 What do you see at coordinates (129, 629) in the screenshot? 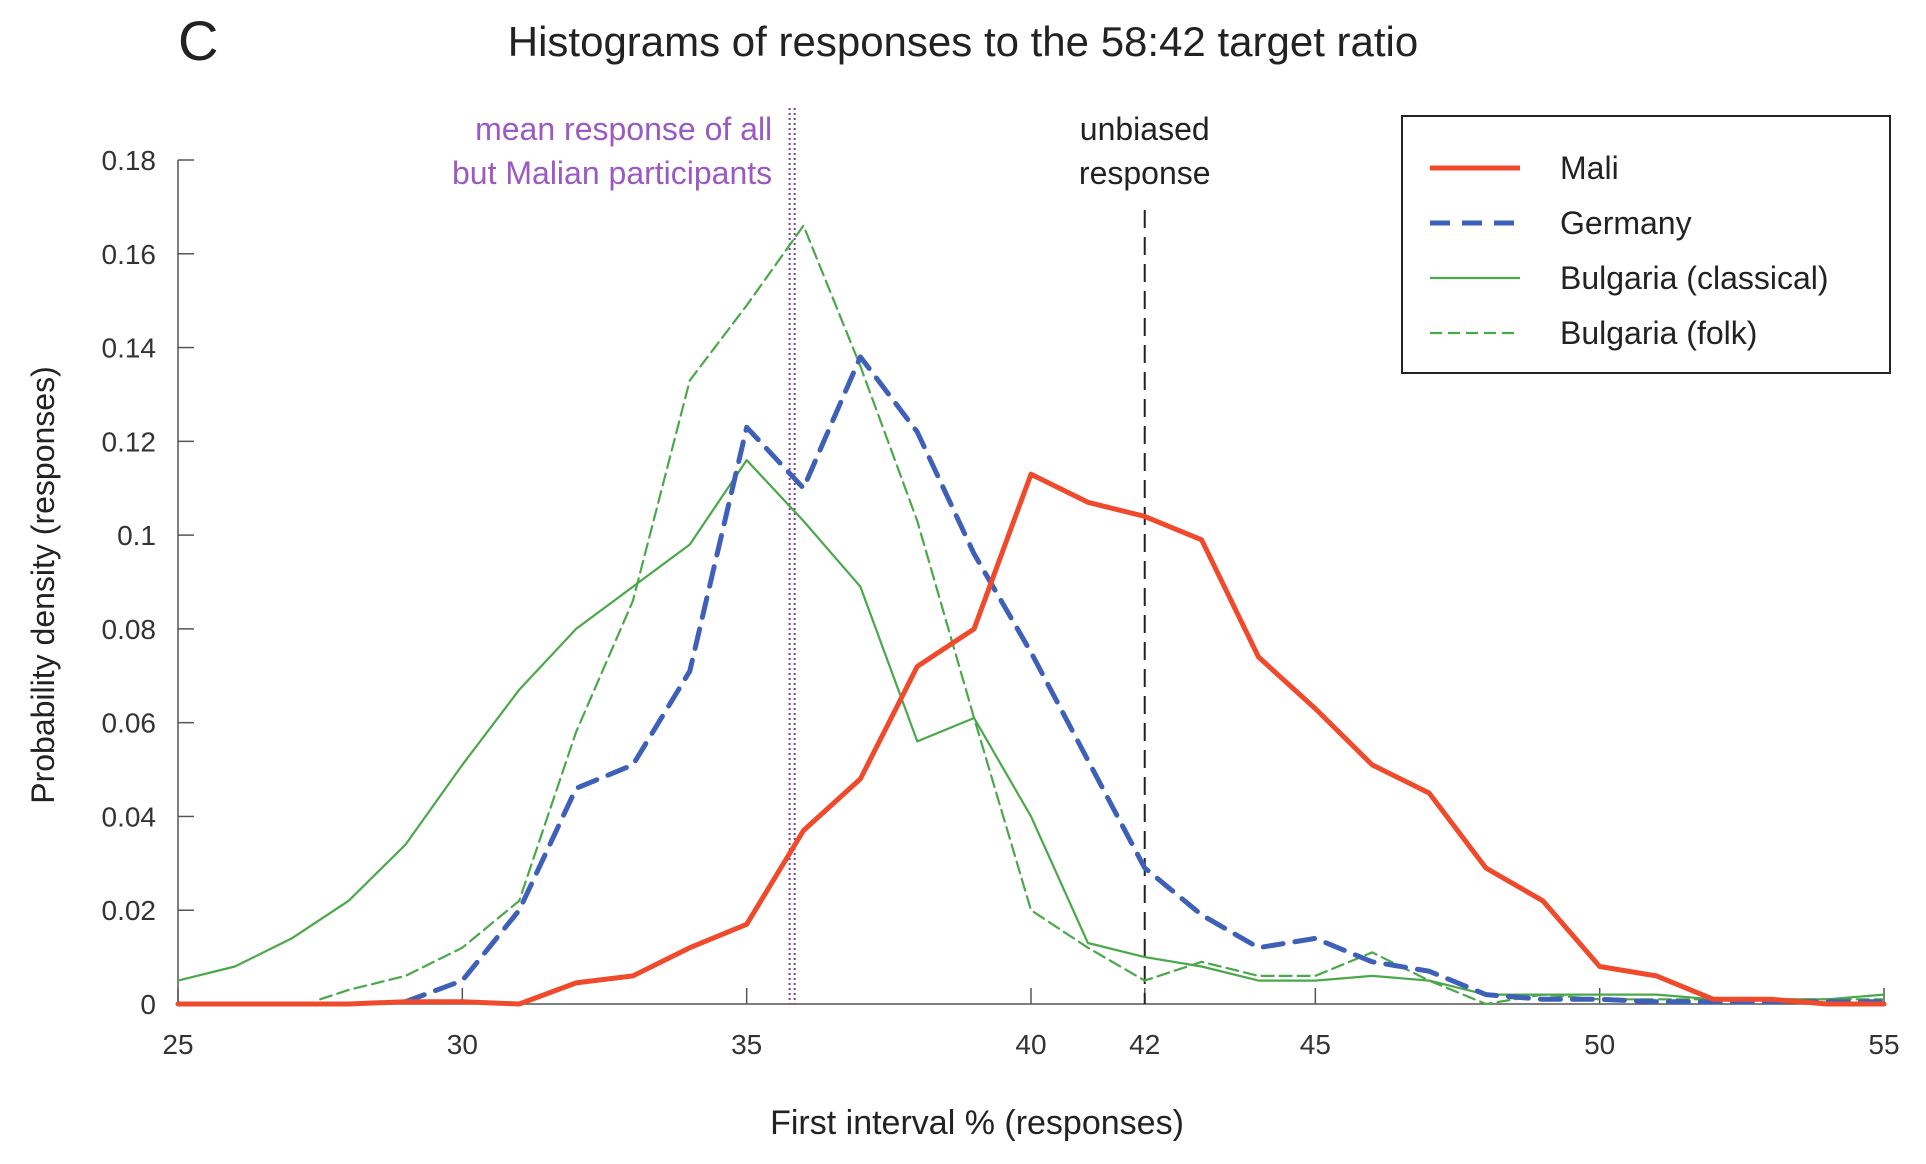
I see `y-tick-label: 0.08` at bounding box center [129, 629].